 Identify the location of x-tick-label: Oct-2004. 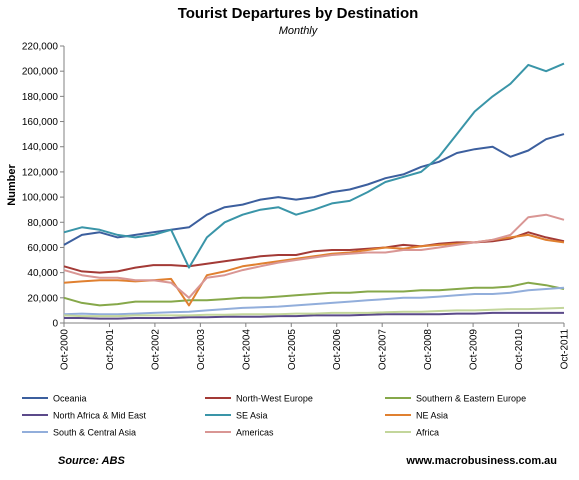
(246, 350).